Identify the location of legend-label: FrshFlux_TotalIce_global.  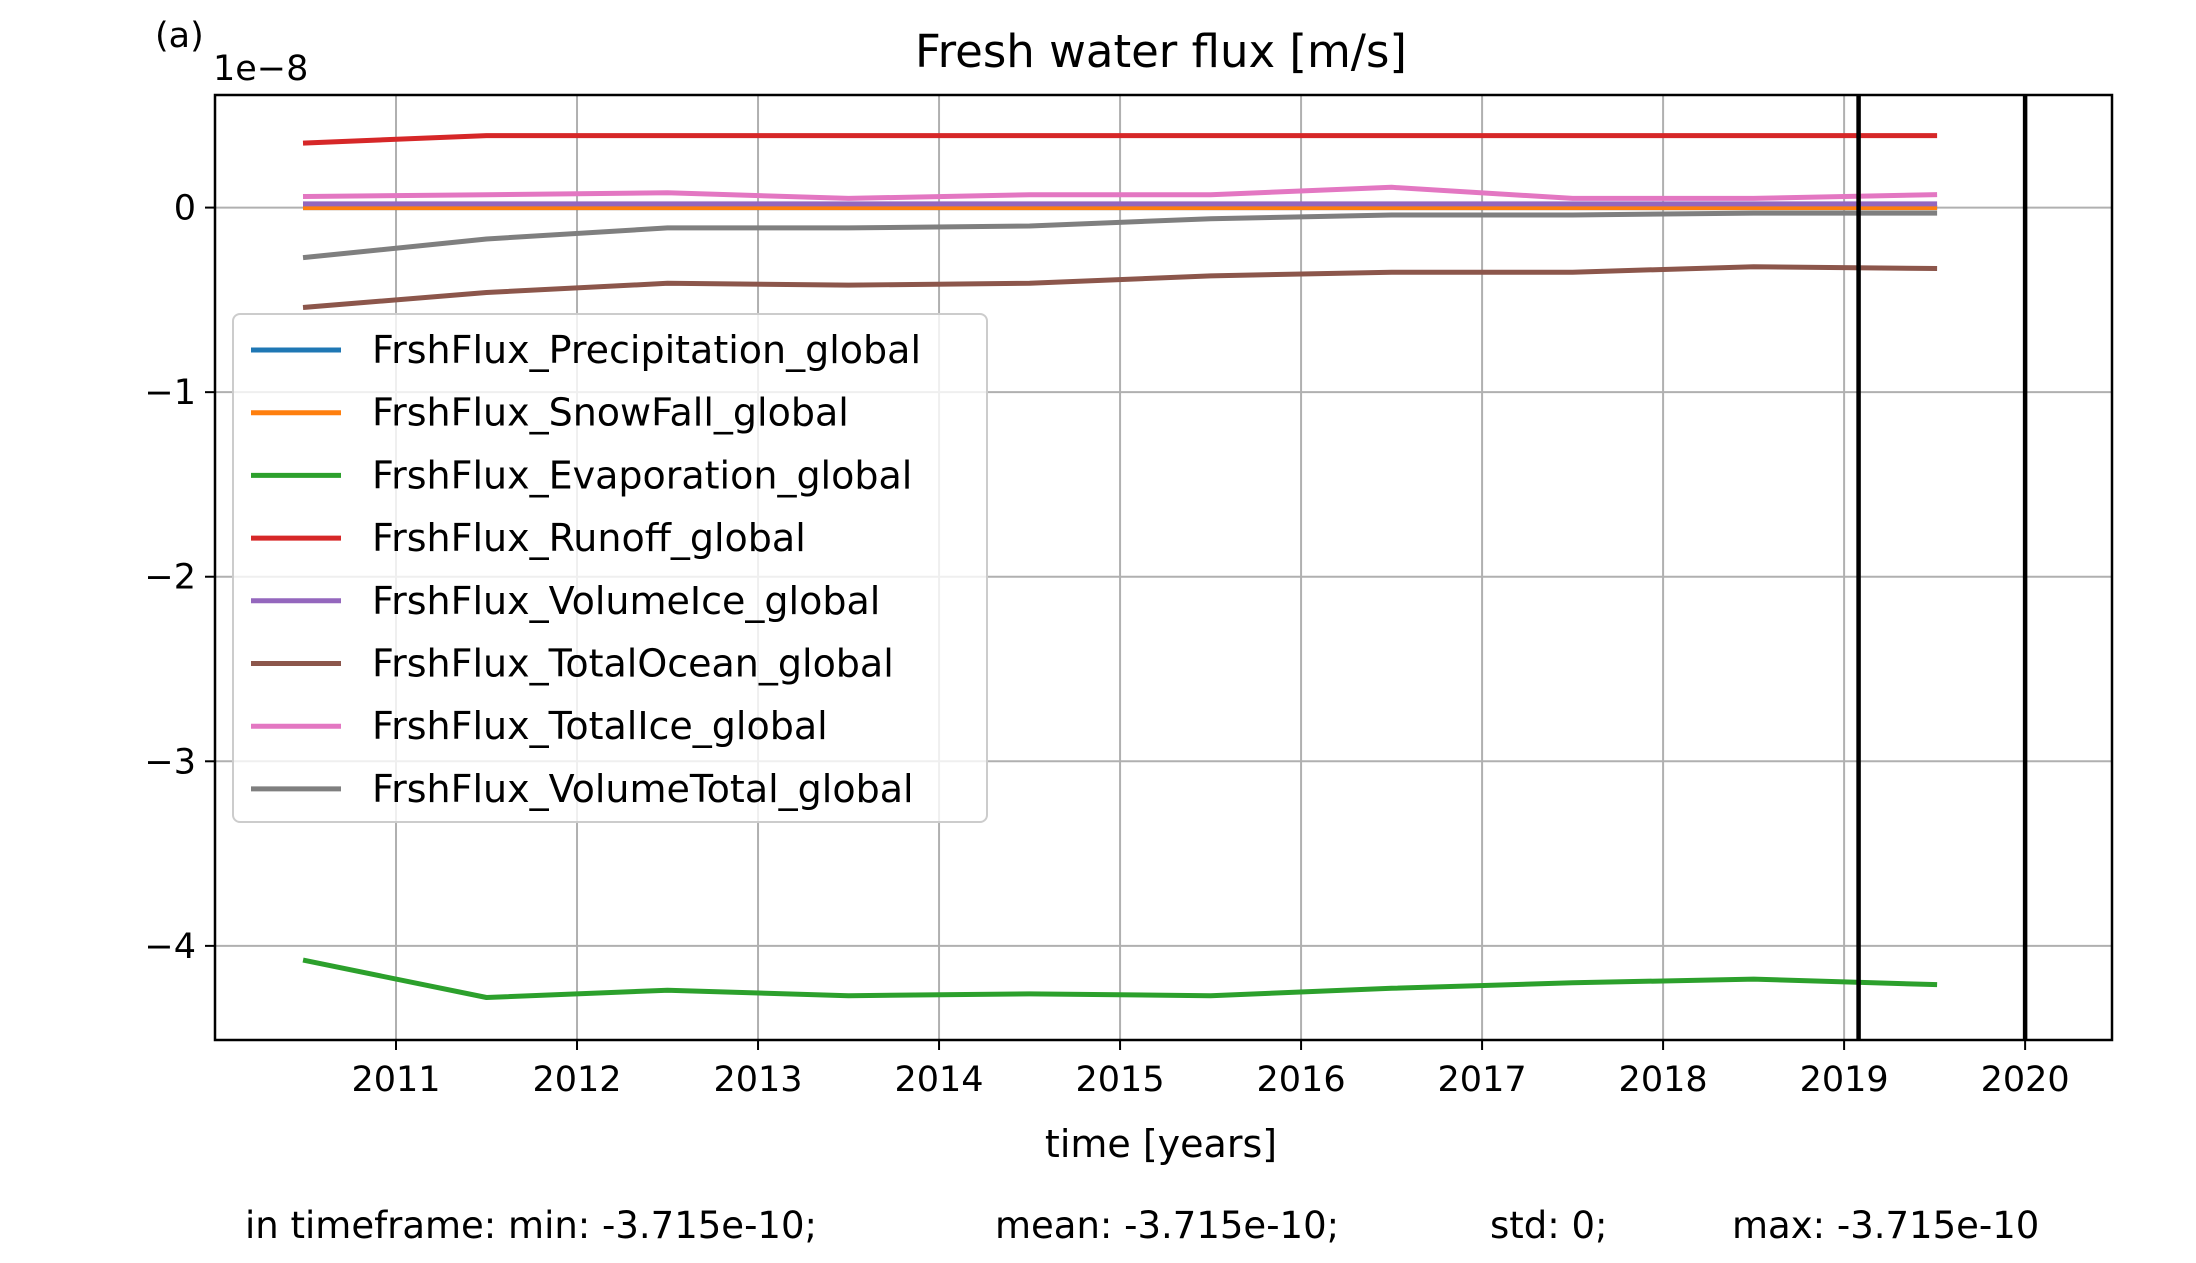
(600, 726).